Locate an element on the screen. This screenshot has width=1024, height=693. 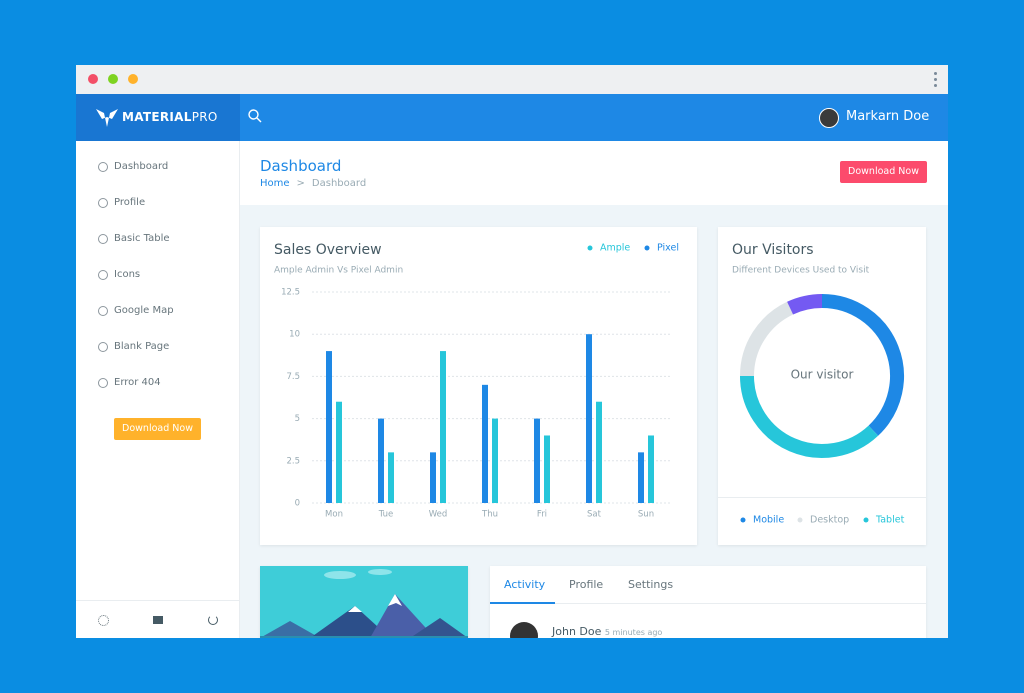
breadcrumb: Home > Dashboard is located at coordinates (313, 183).